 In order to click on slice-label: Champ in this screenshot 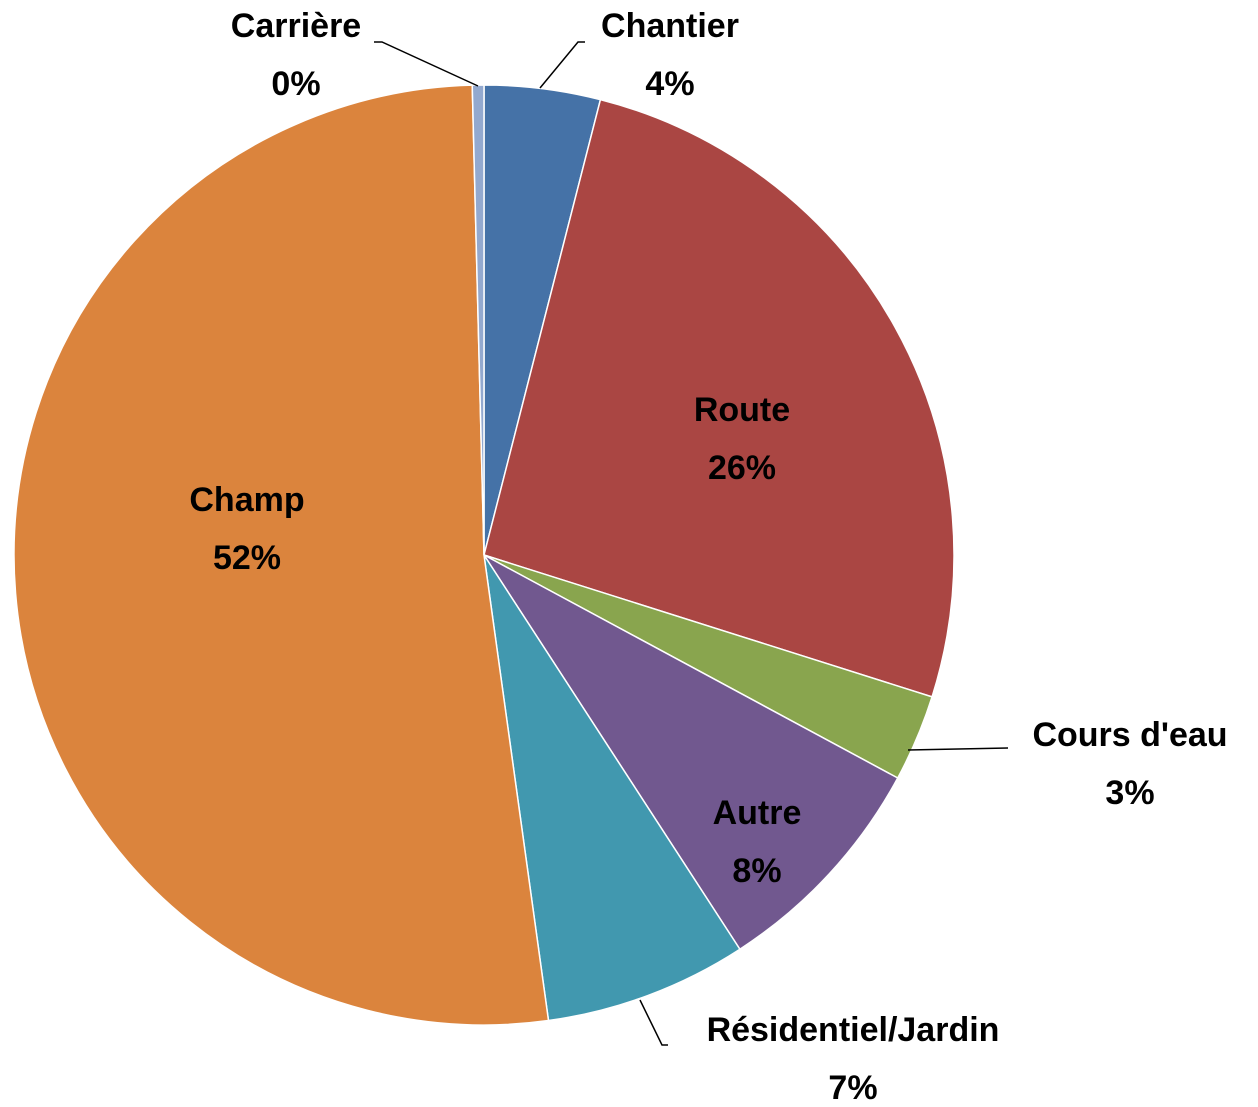, I will do `click(246, 500)`.